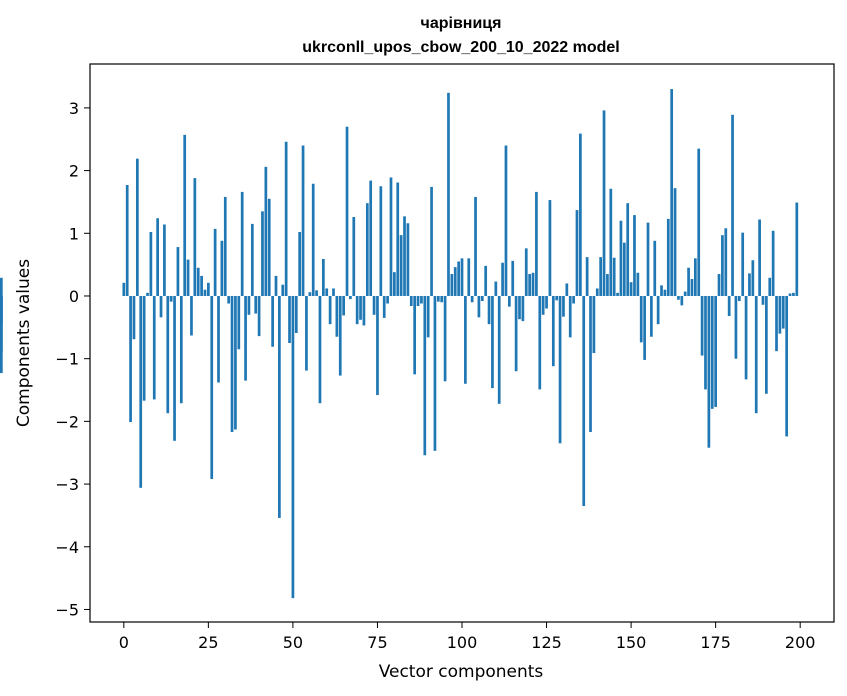 This screenshot has height=696, width=847. Describe the element at coordinates (800, 642) in the screenshot. I see `x-tick-label: 200` at that location.